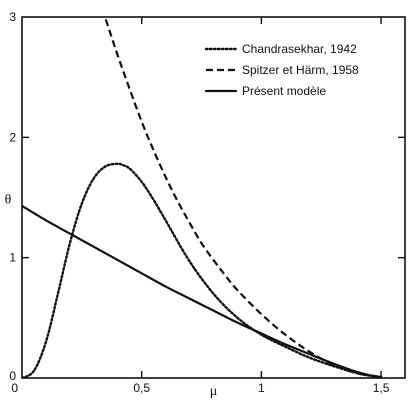 Image resolution: width=415 pixels, height=409 pixels. Describe the element at coordinates (284, 91) in the screenshot. I see `legend-label: Présent modèle` at that location.